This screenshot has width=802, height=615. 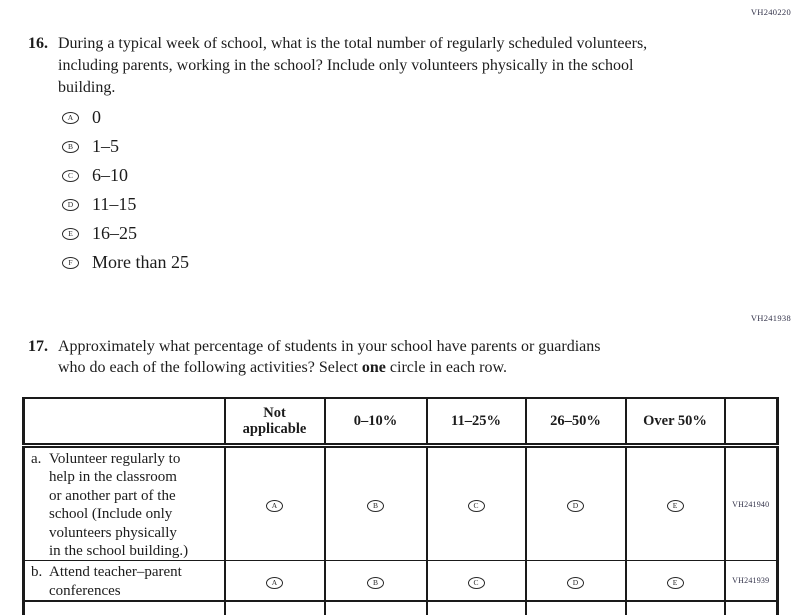 I want to click on grid-cell-b-over-50: E, so click(x=675, y=581).